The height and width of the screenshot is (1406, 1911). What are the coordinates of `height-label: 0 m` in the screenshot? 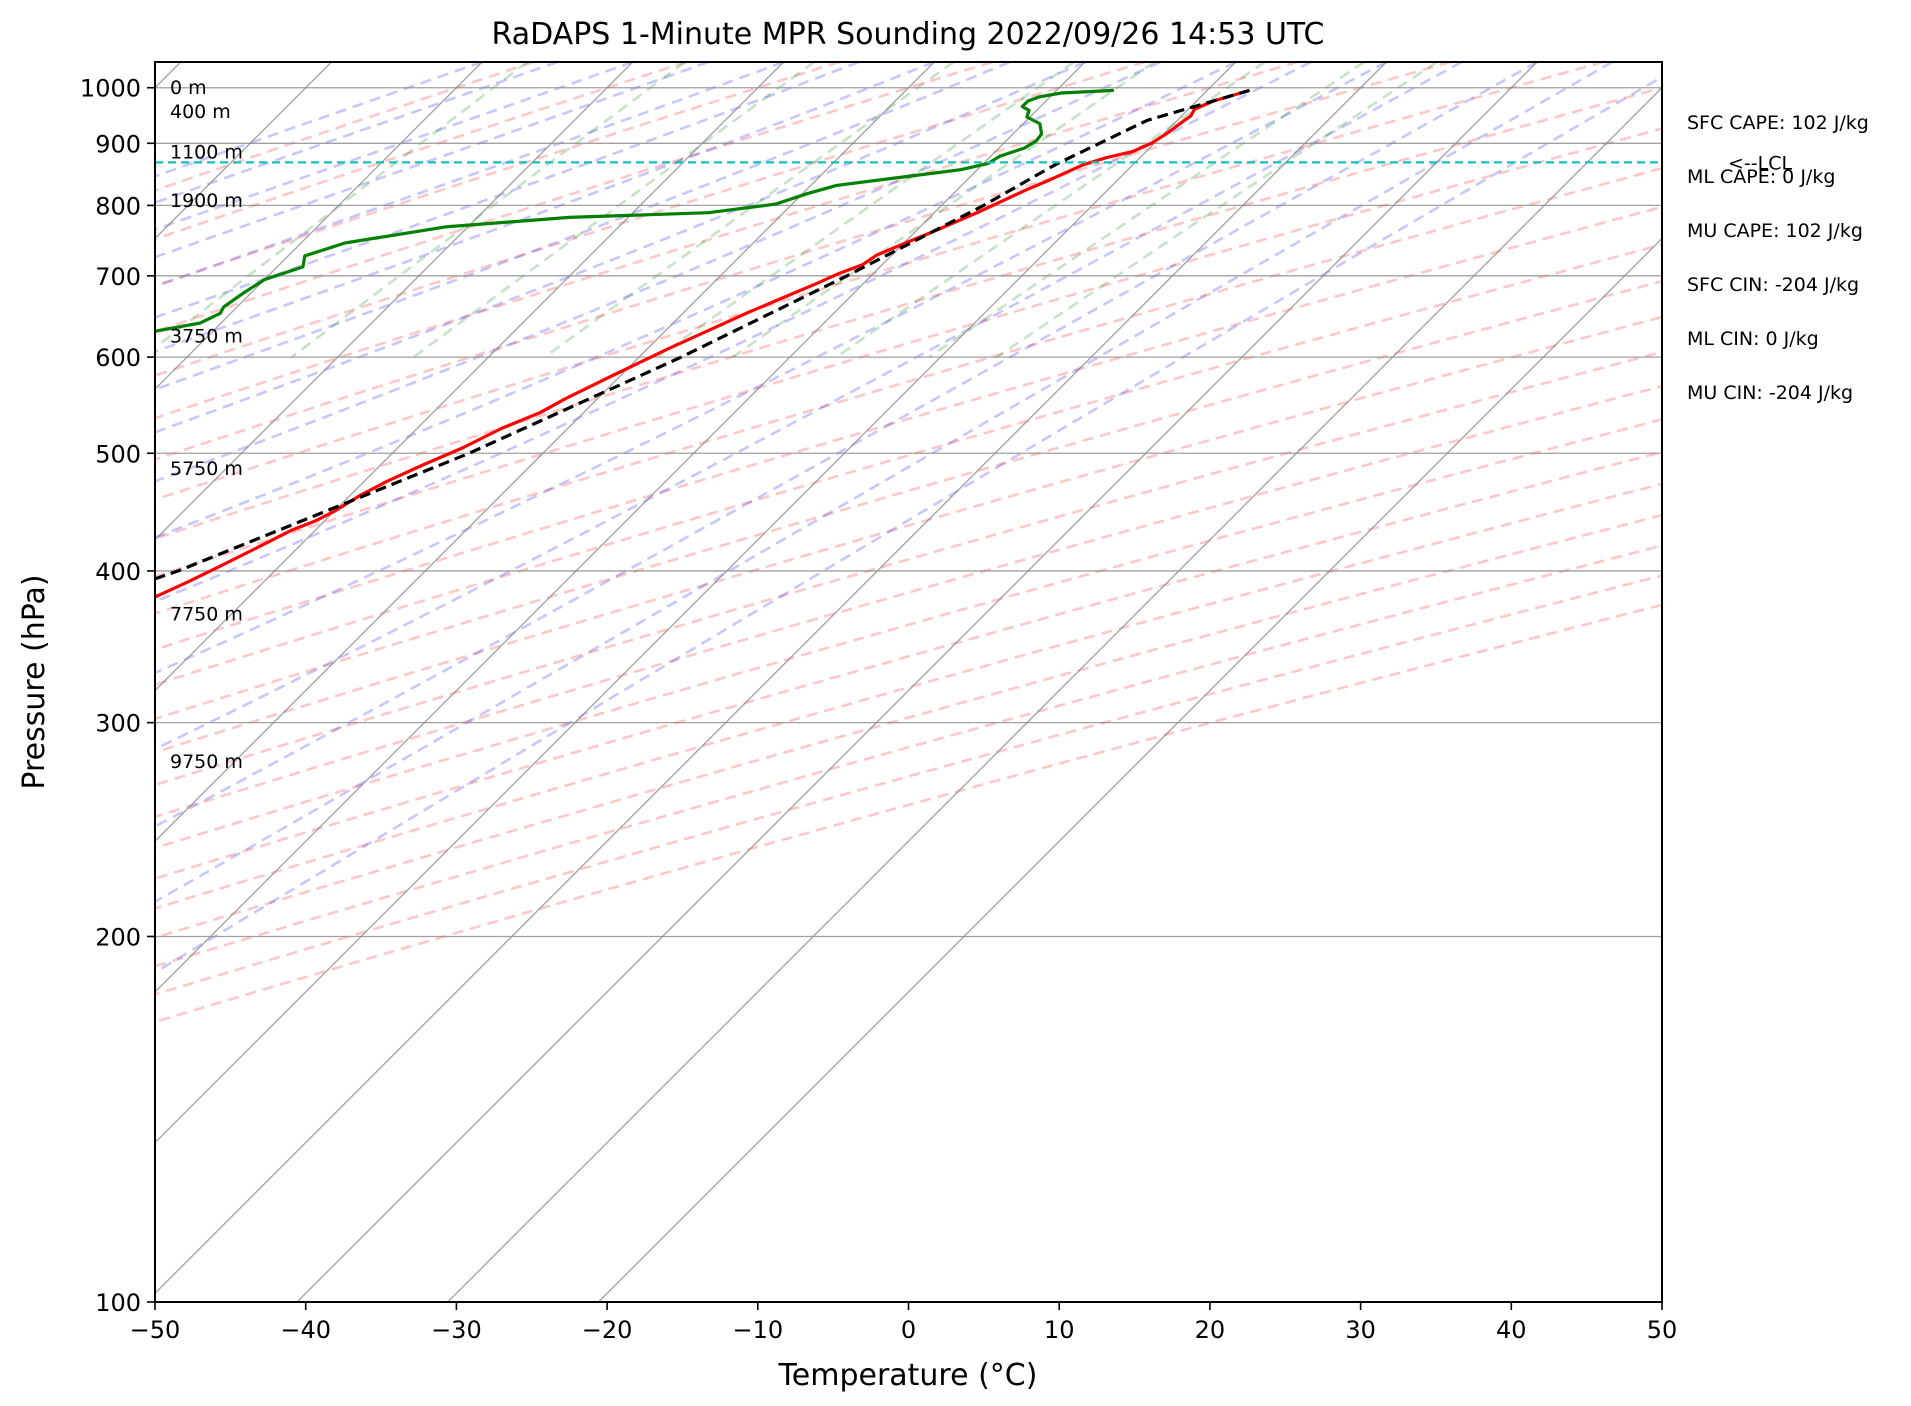 It's located at (188, 88).